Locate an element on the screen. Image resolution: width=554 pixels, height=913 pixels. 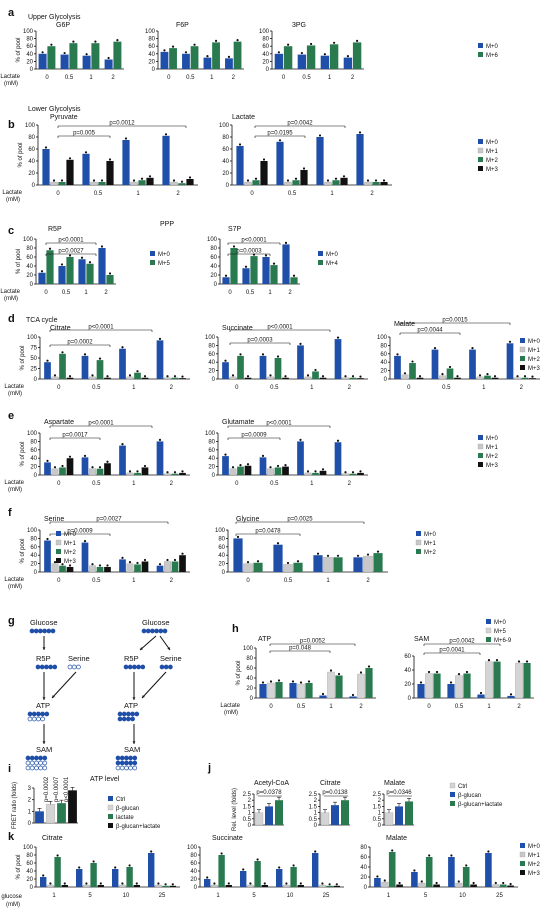
p-value-label: p=0.048 is located at coordinates (300, 649).